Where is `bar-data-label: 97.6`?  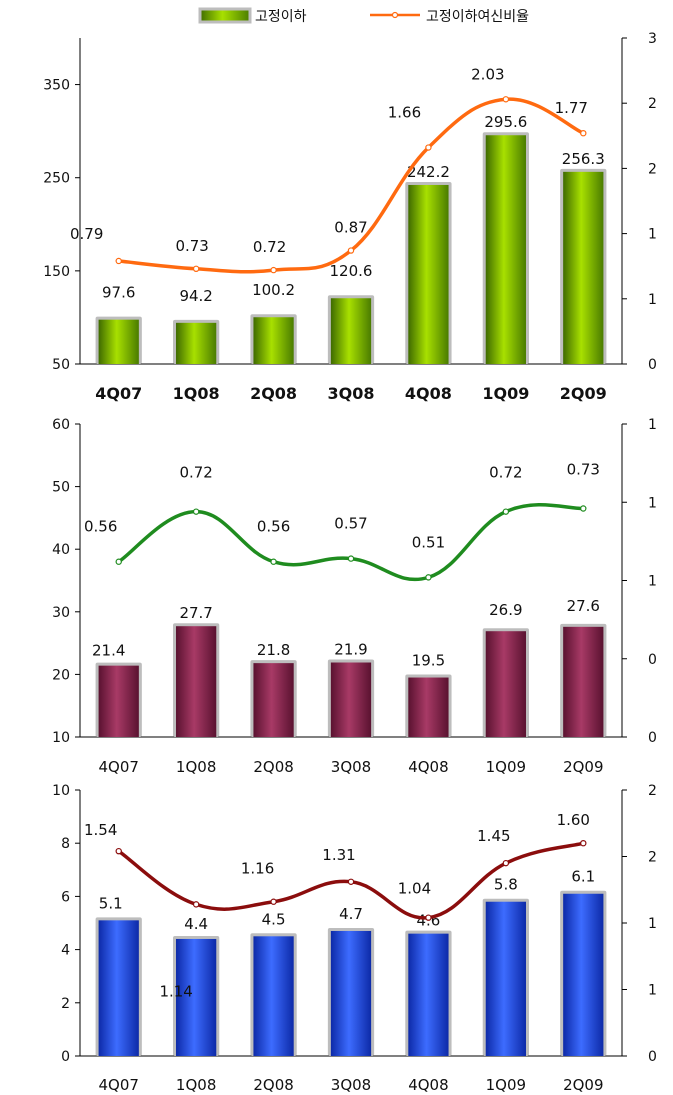
bar-data-label: 97.6 is located at coordinates (118, 293).